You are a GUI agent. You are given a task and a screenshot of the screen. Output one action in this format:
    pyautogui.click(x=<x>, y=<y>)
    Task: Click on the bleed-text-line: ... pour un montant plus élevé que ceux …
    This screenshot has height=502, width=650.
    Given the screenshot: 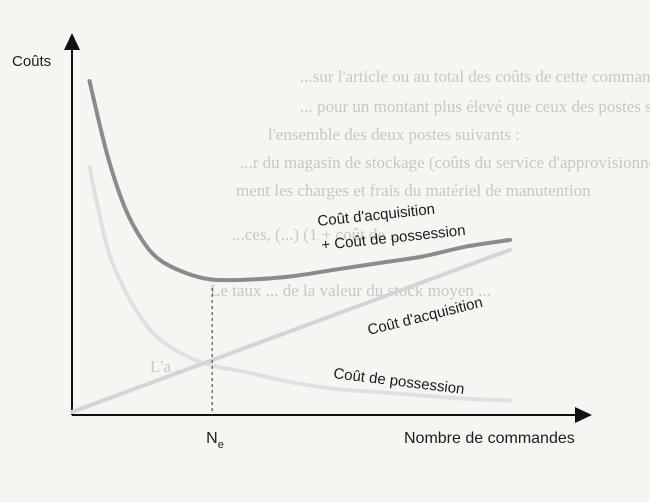 What is the action you would take?
    pyautogui.click(x=475, y=106)
    